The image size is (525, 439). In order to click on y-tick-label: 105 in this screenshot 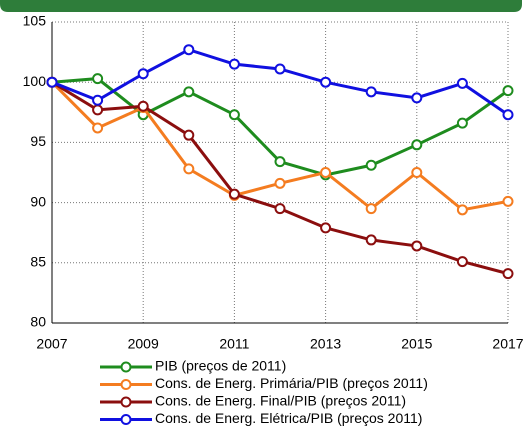, I will do `click(35, 21)`.